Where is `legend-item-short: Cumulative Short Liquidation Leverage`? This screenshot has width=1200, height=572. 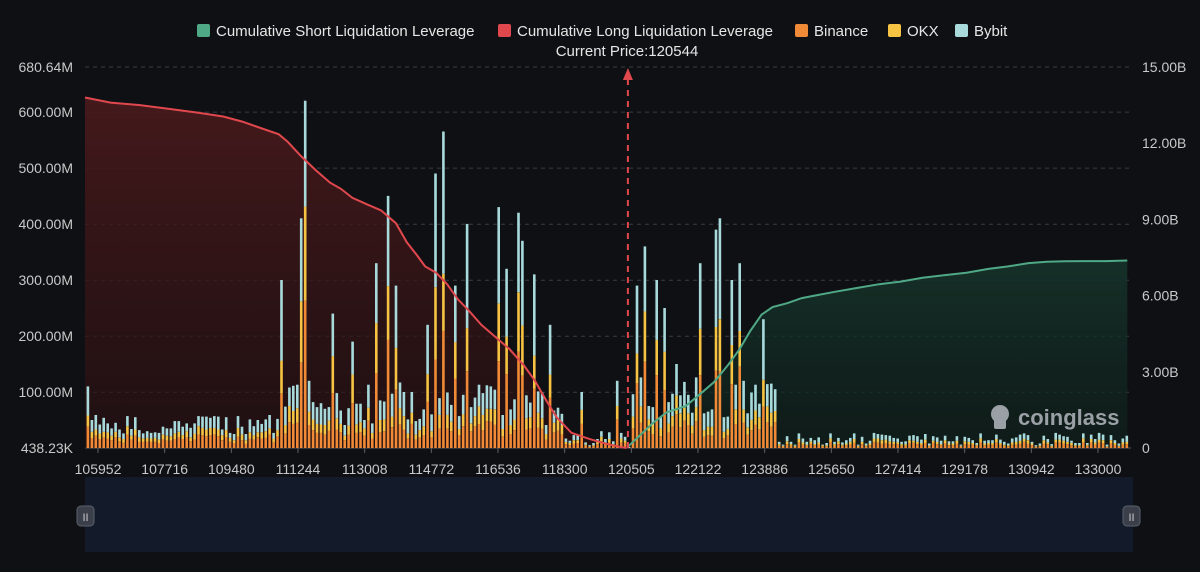
legend-item-short: Cumulative Short Liquidation Leverage is located at coordinates (336, 31).